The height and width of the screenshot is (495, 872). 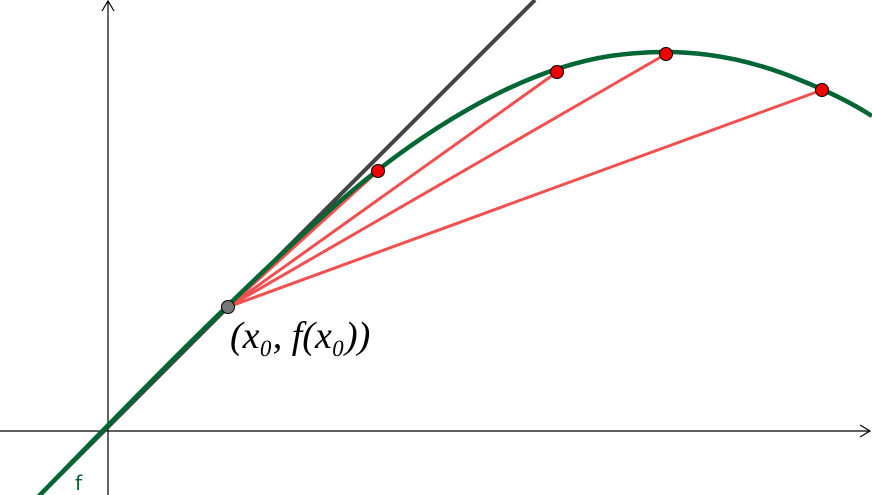 I want to click on curve-label: f, so click(x=79, y=483).